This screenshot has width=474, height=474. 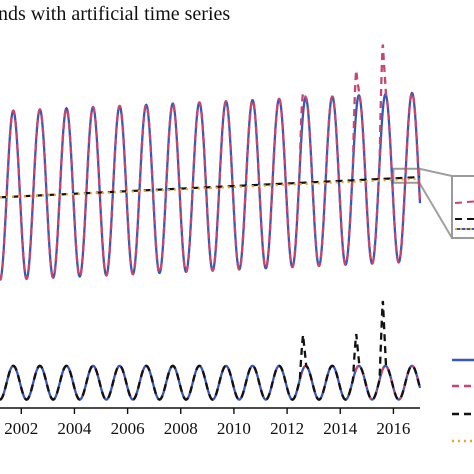 What do you see at coordinates (462, 207) in the screenshot?
I see `inset-box` at bounding box center [462, 207].